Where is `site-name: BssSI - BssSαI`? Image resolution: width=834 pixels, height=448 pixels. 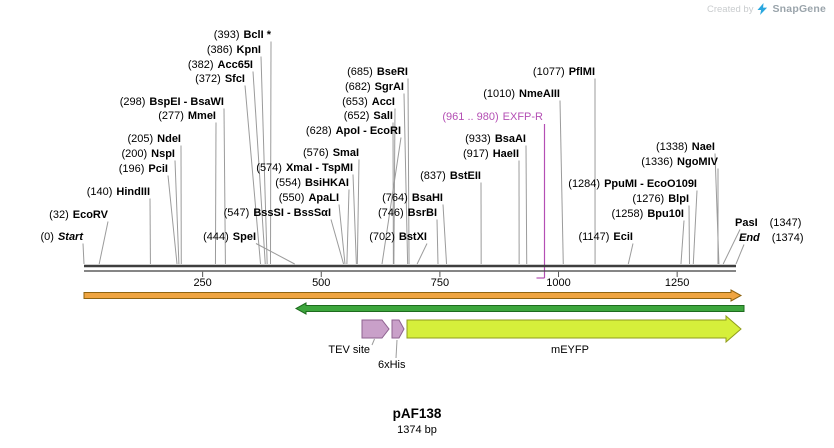 site-name: BssSI - BssSαI is located at coordinates (292, 213).